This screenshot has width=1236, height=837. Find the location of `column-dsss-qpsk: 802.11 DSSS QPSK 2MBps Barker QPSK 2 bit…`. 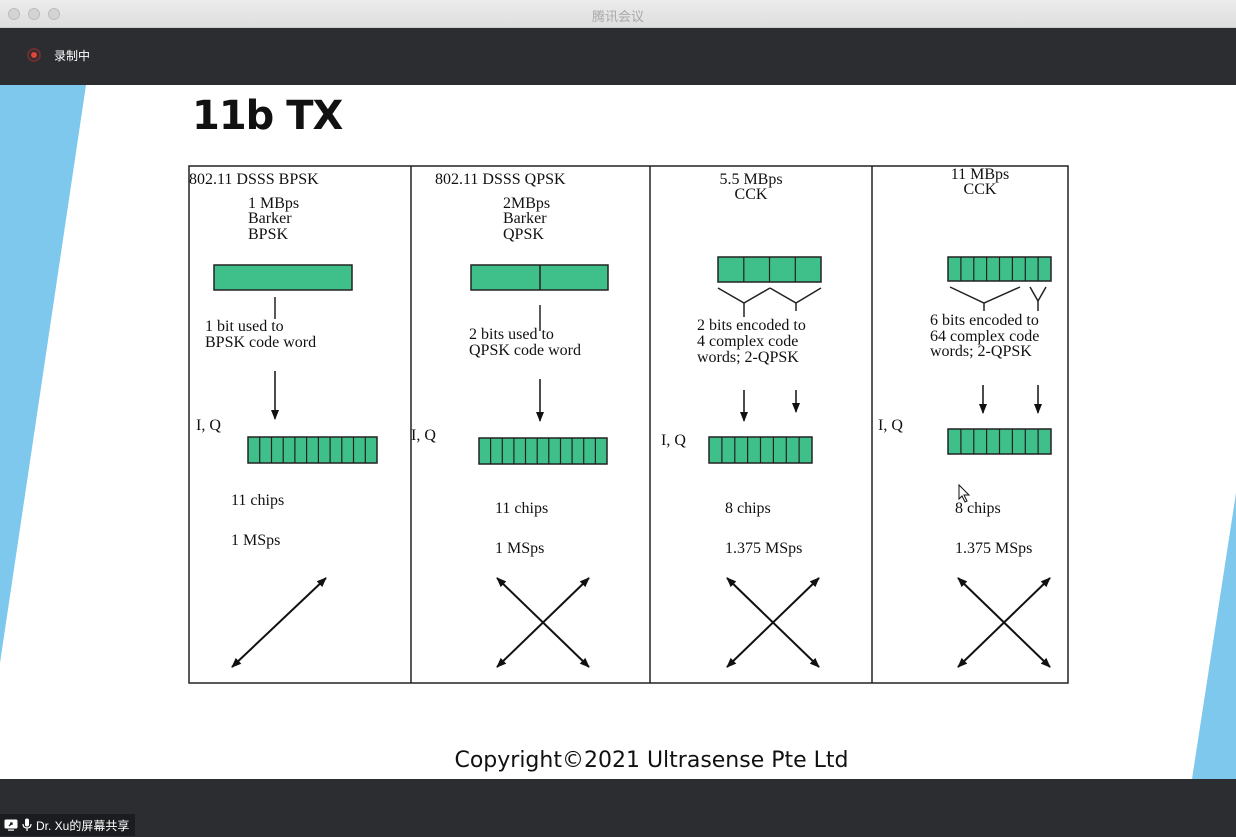

column-dsss-qpsk: 802.11 DSSS QPSK 2MBps Barker QPSK 2 bit… is located at coordinates (510, 419).